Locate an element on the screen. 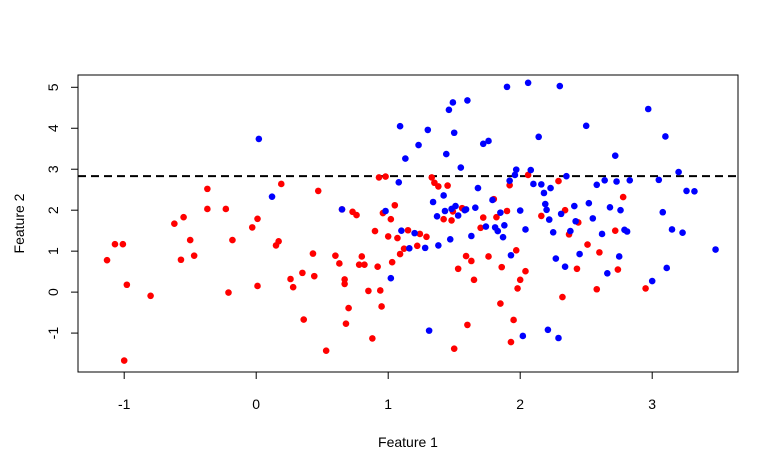 The width and height of the screenshot is (779, 472). y-tick-label: 5 is located at coordinates (53, 87).